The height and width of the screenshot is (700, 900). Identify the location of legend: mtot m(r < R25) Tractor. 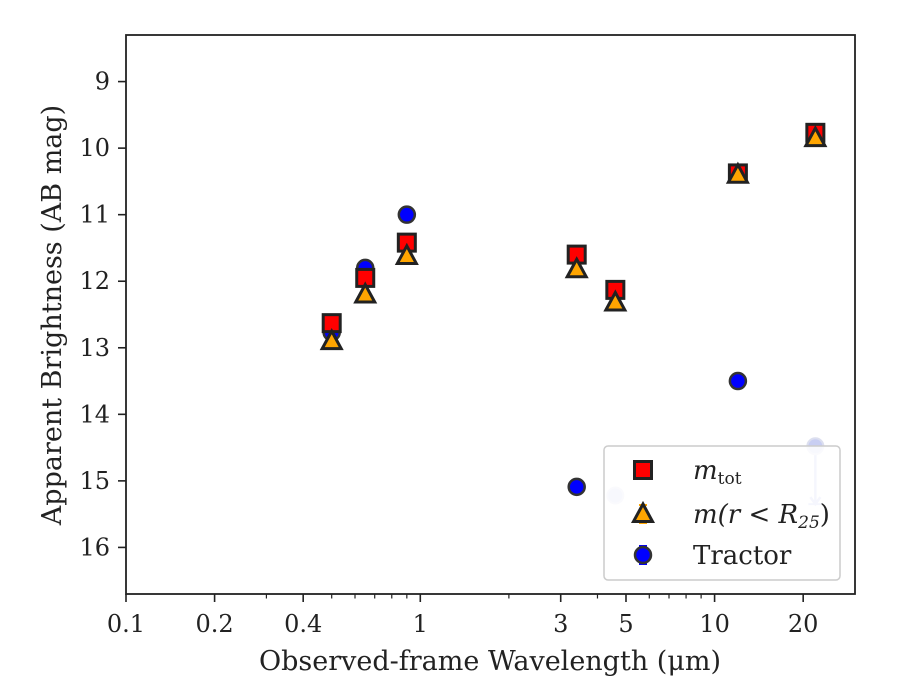
(722, 513).